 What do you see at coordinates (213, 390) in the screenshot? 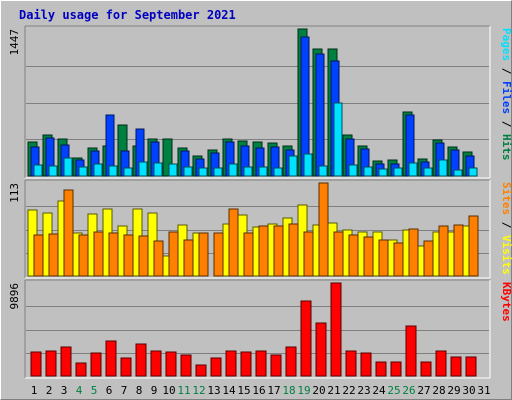
I see `x-tick-label: 13` at bounding box center [213, 390].